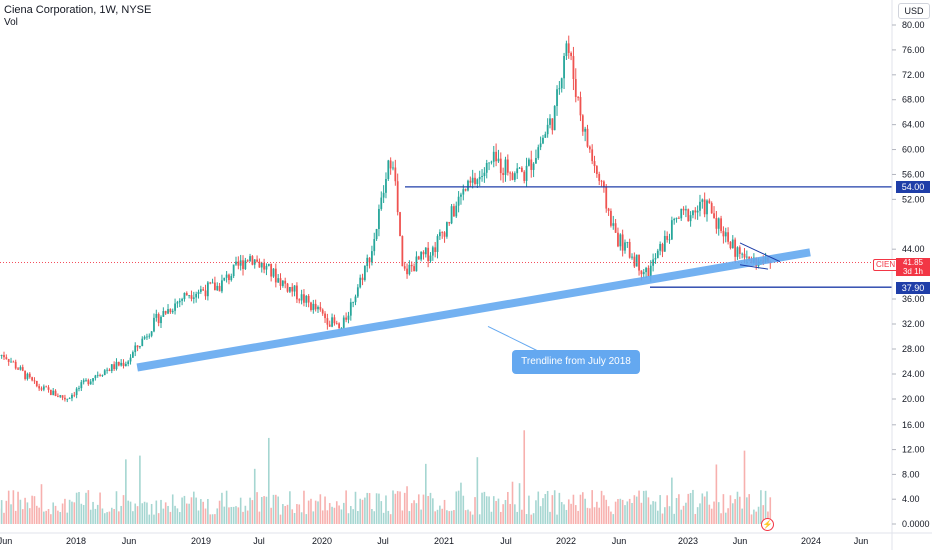  I want to click on wedge-bottom-line, so click(754, 267).